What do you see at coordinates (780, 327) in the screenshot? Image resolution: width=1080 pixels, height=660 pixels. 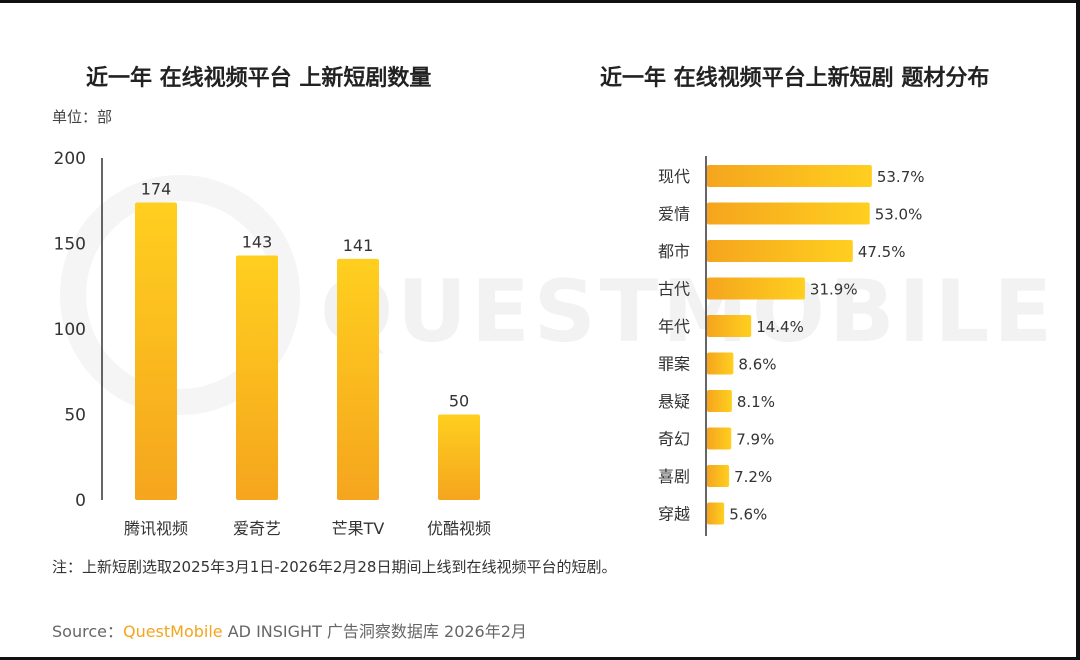 I see `bar-value-label: 14.4%` at bounding box center [780, 327].